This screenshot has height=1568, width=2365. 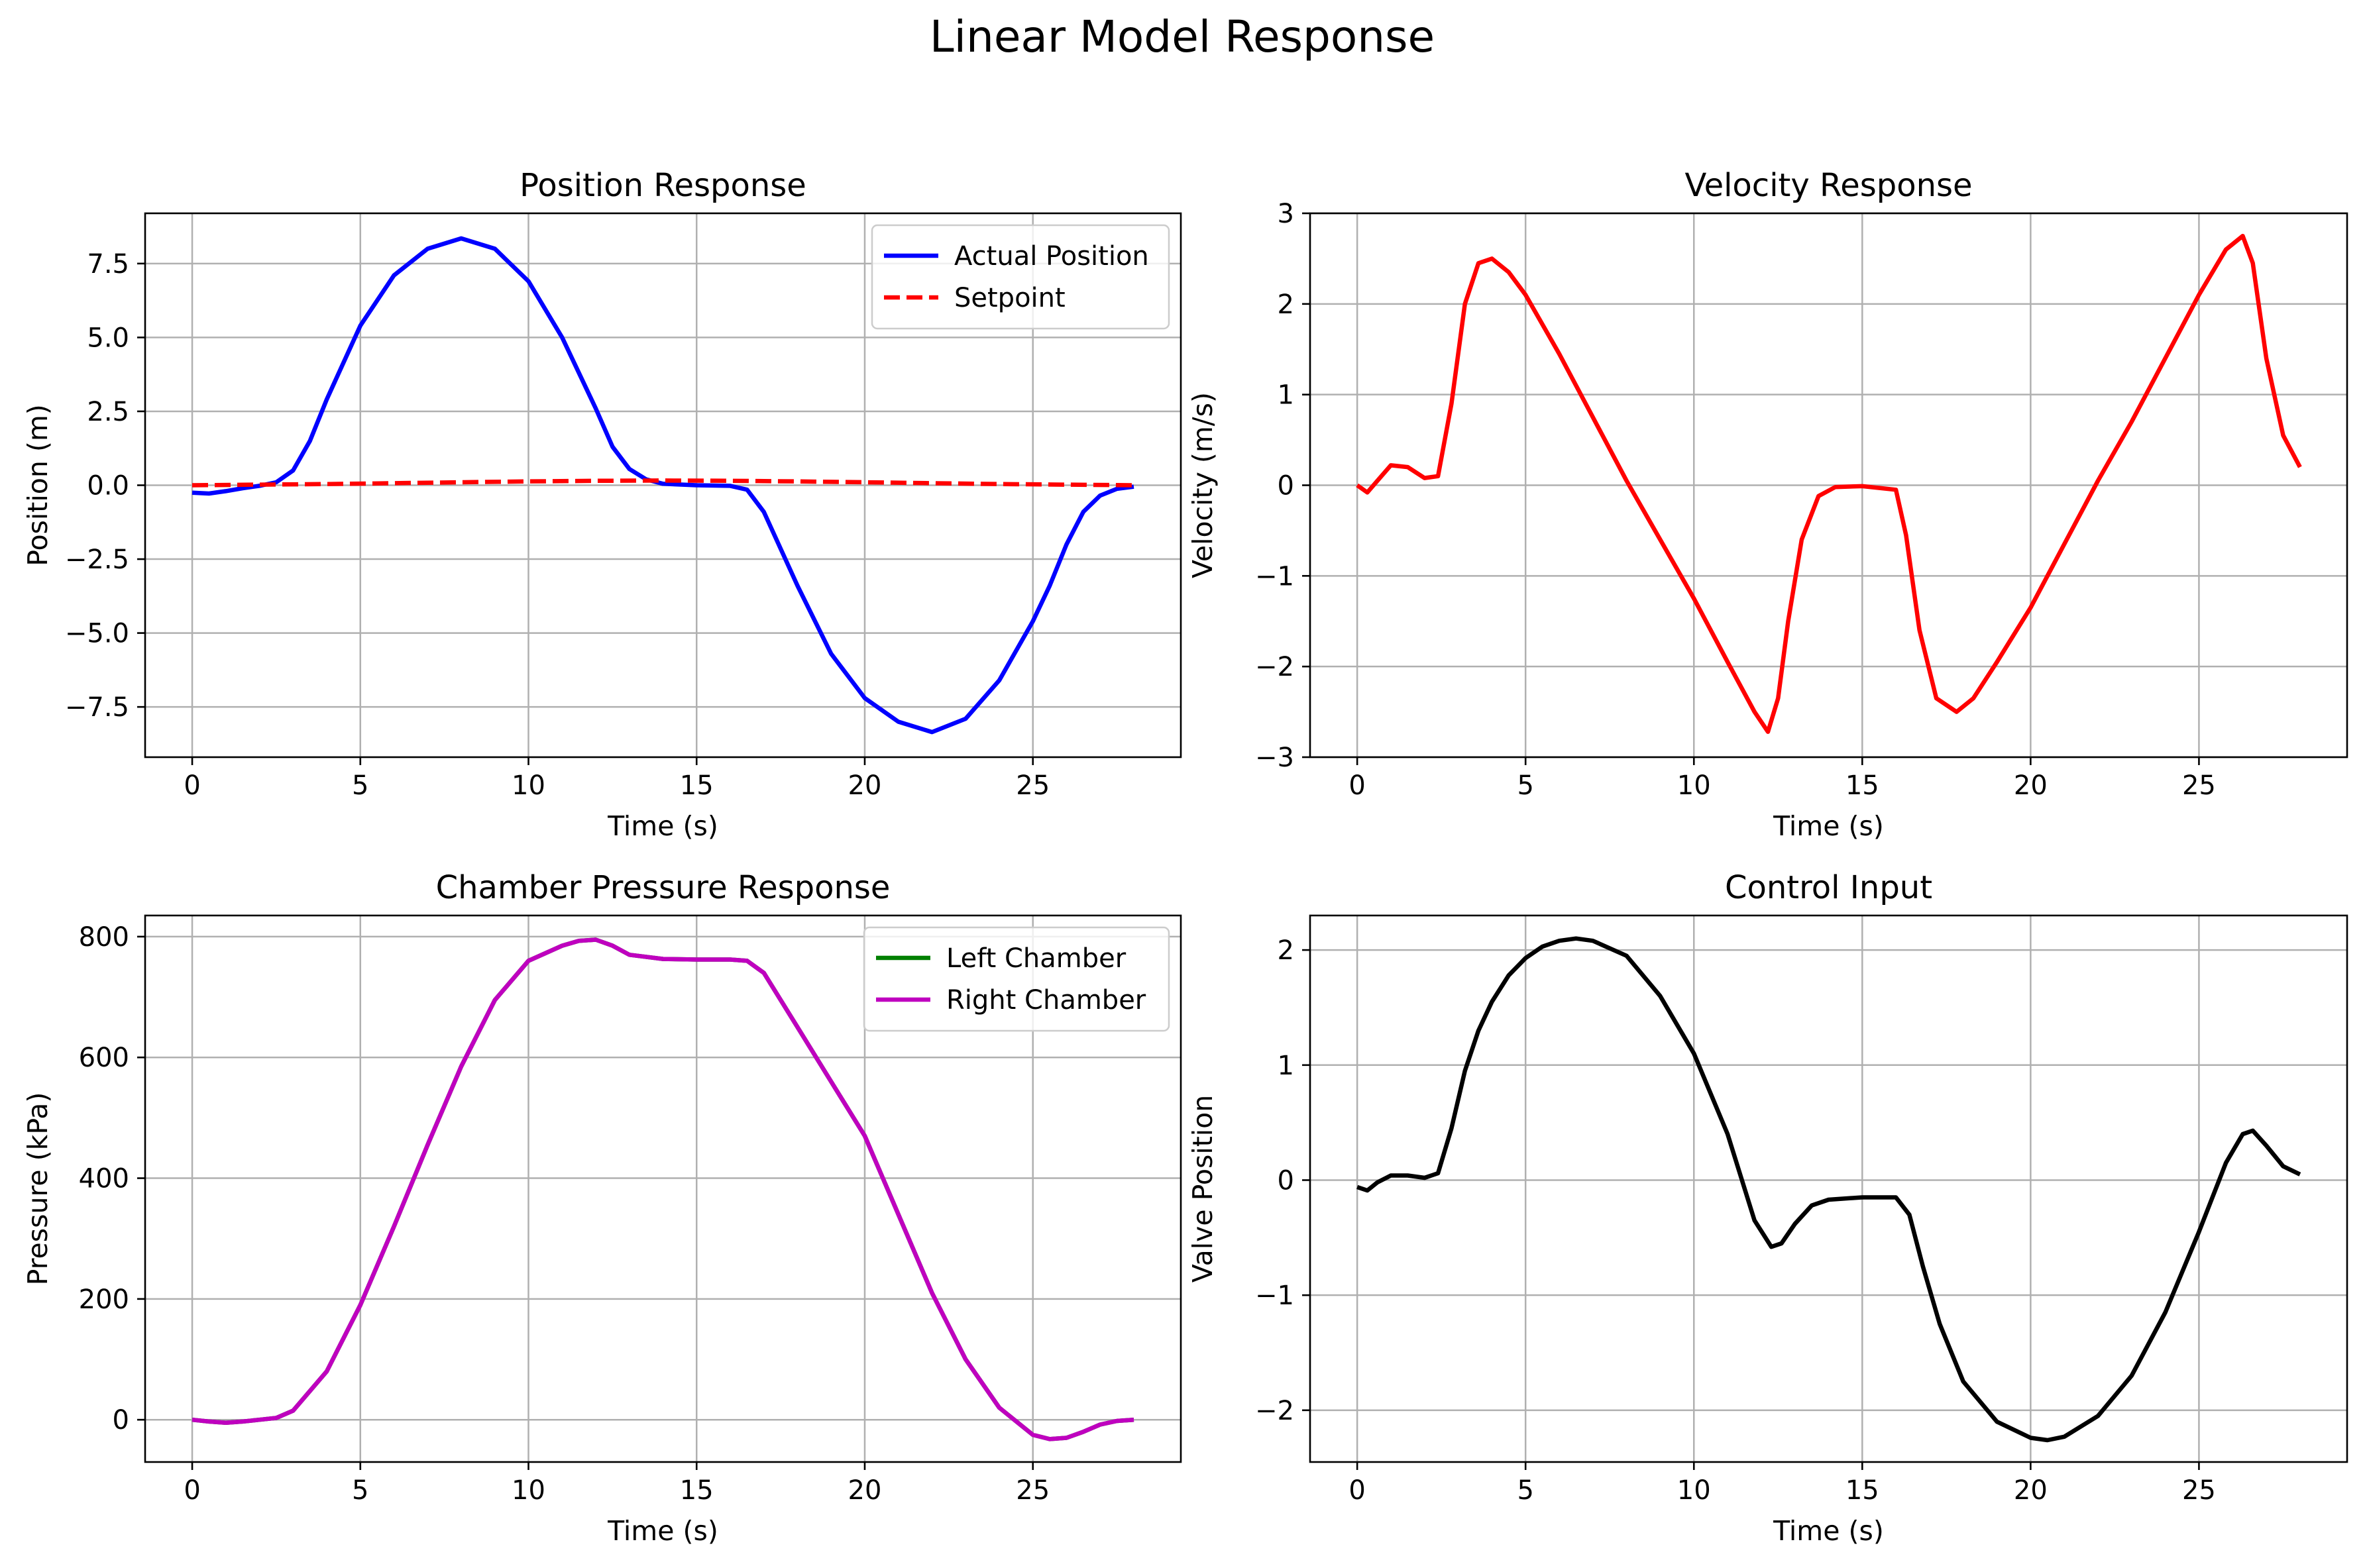 What do you see at coordinates (108, 264) in the screenshot?
I see `y-tick-label: 7.5` at bounding box center [108, 264].